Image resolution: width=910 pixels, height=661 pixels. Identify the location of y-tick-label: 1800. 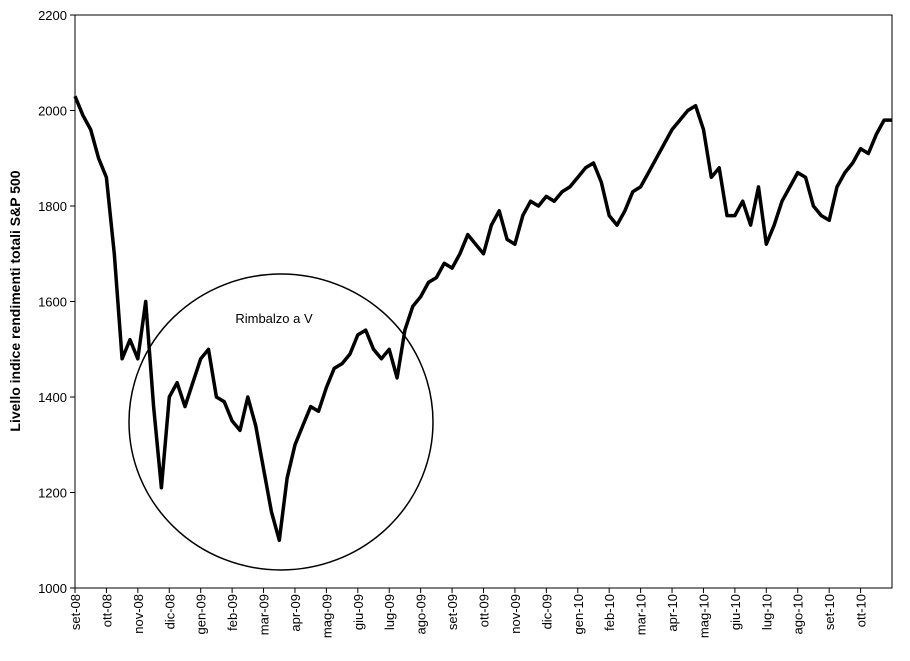
(52, 206).